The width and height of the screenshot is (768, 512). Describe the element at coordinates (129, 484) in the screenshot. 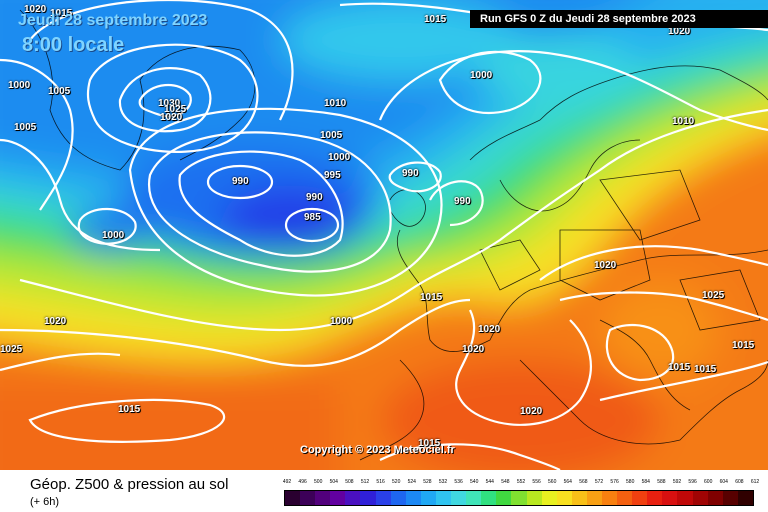

I see `map-variable-title: Géop. Z500 & pression au sol` at that location.